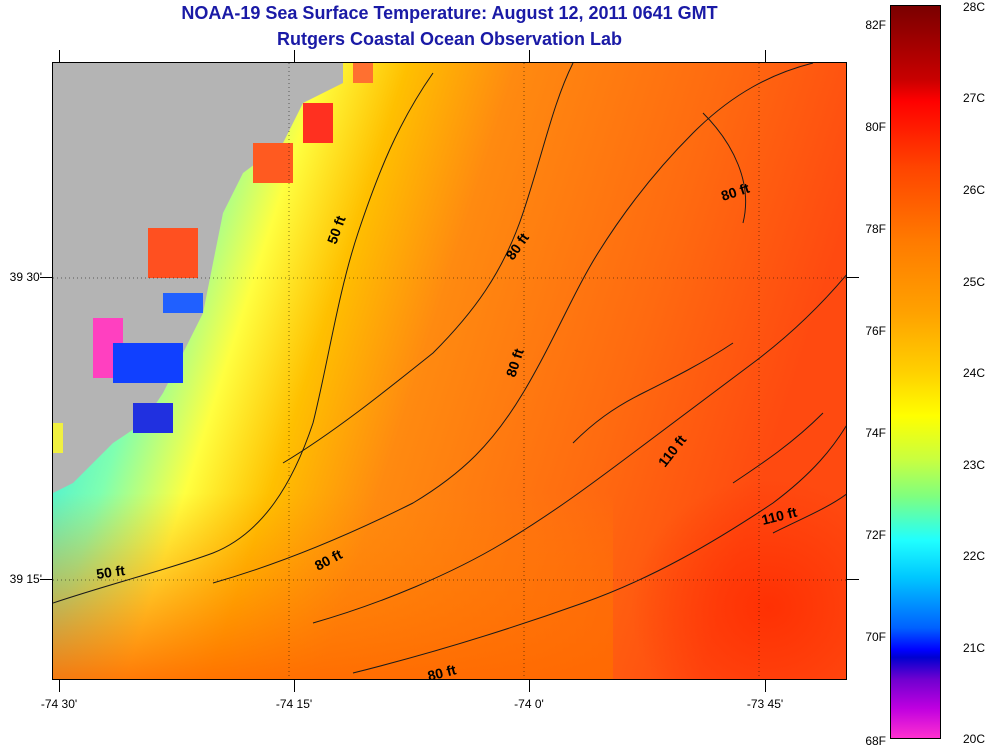  I want to click on y-axis-label: 39 15', so click(25, 579).